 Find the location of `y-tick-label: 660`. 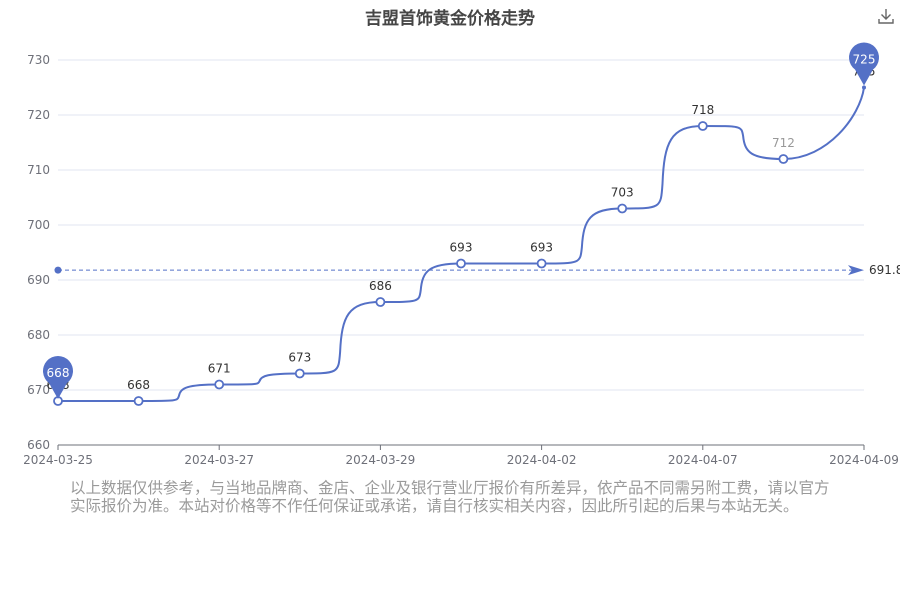

y-tick-label: 660 is located at coordinates (38, 445).